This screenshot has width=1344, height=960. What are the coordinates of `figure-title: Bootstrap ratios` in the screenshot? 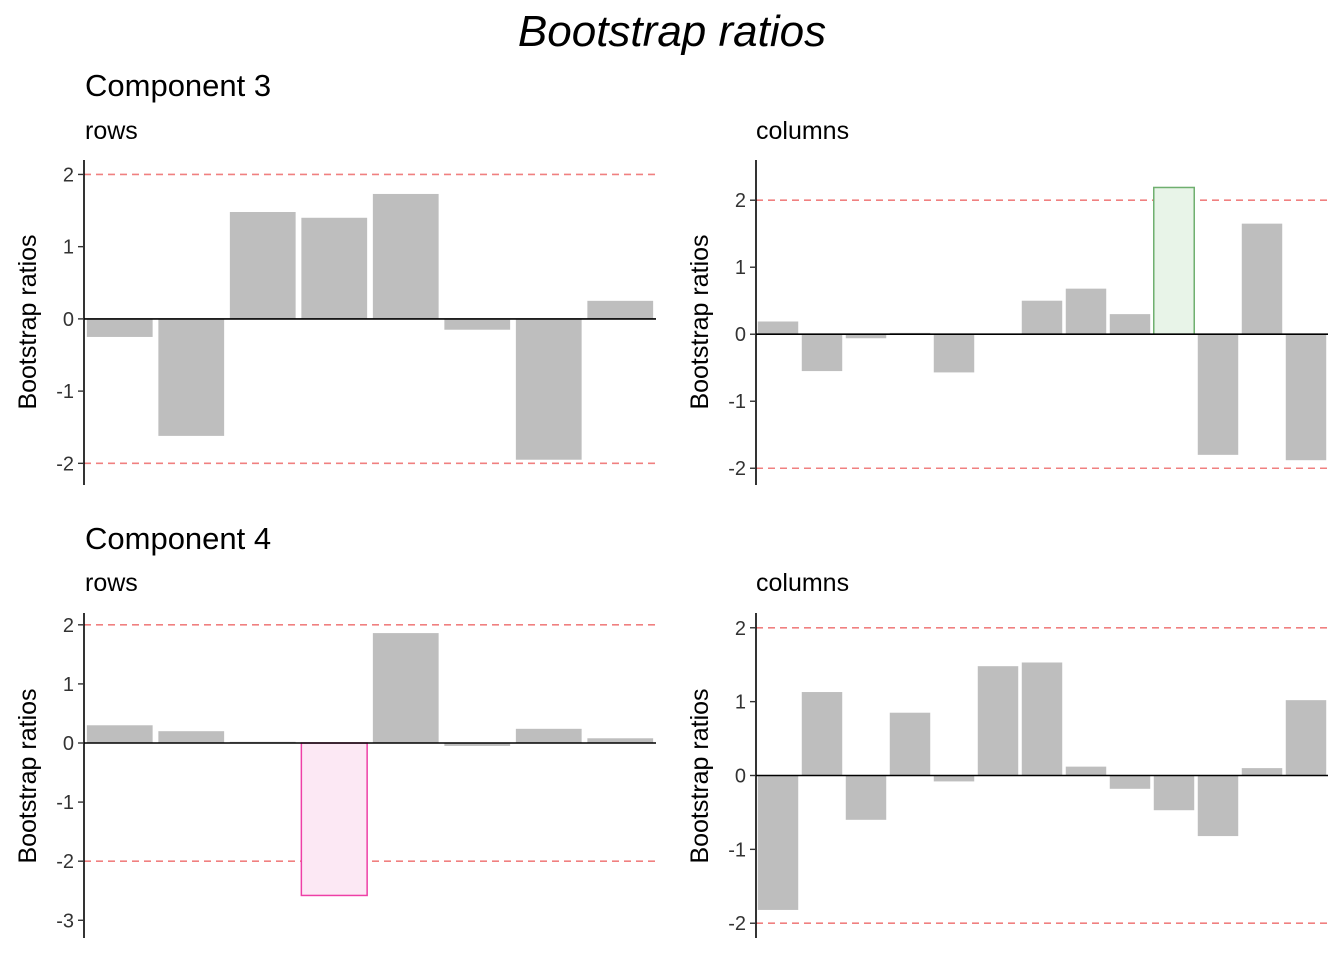 It's located at (672, 31).